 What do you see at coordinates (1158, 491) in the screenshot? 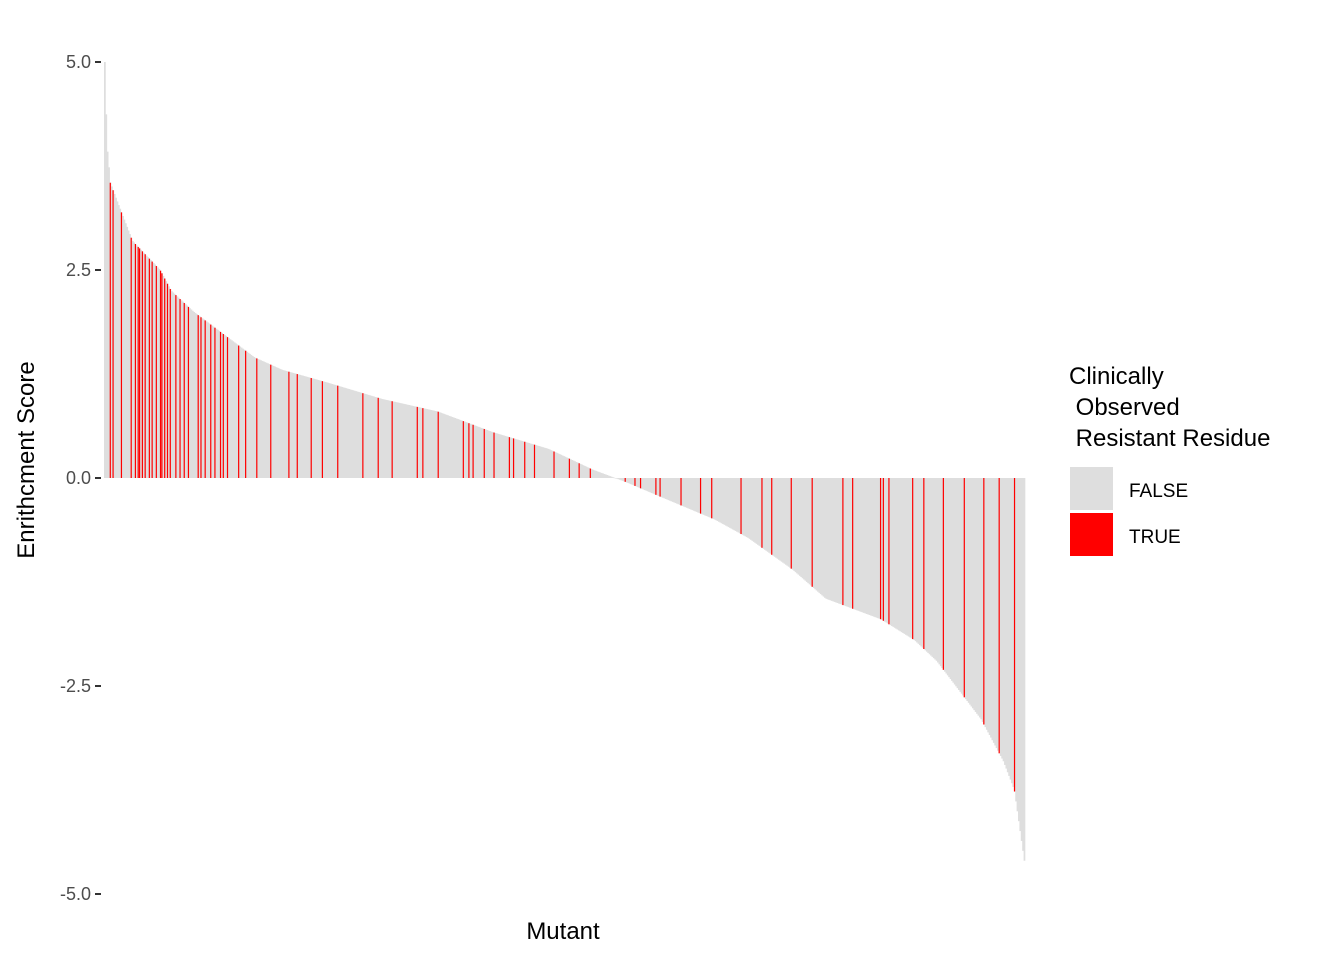
I see `legend-label-false: FALSE` at bounding box center [1158, 491].